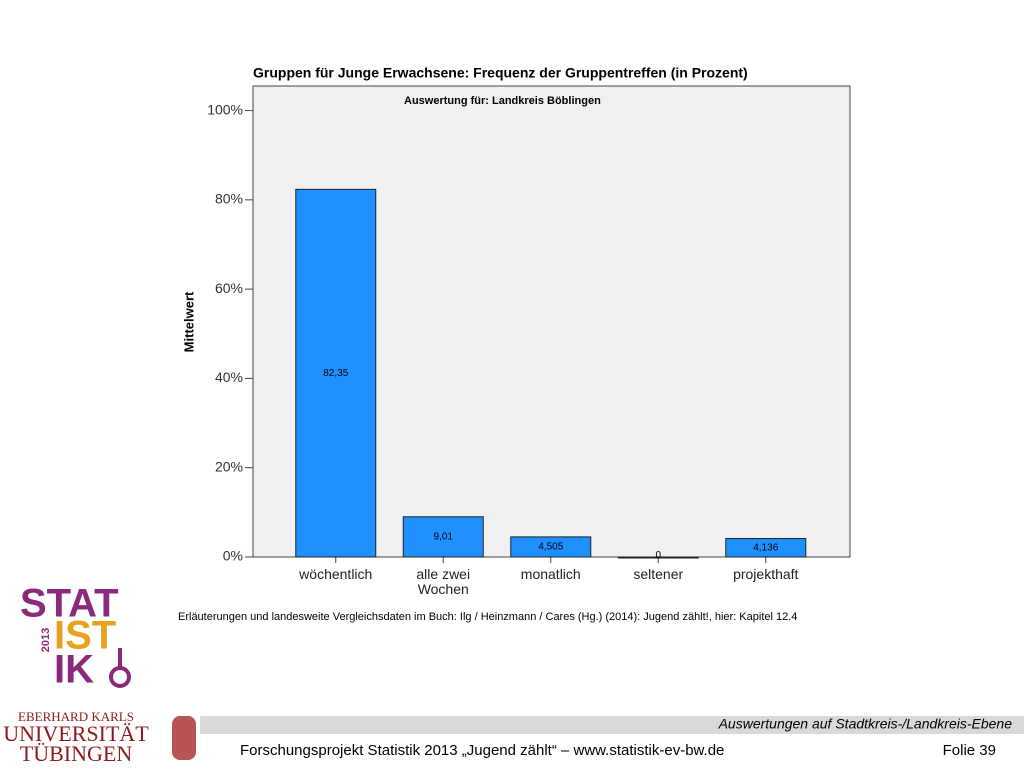  Describe the element at coordinates (233, 556) in the screenshot. I see `y-tick-label: 0%` at that location.